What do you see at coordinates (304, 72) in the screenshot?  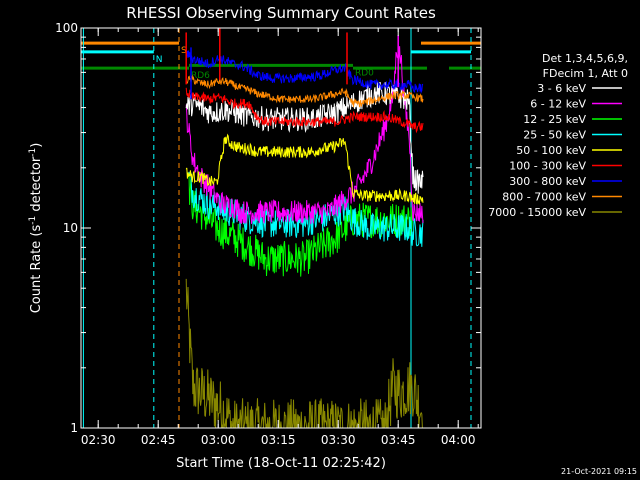 I see `series-300-800-kev` at bounding box center [304, 72].